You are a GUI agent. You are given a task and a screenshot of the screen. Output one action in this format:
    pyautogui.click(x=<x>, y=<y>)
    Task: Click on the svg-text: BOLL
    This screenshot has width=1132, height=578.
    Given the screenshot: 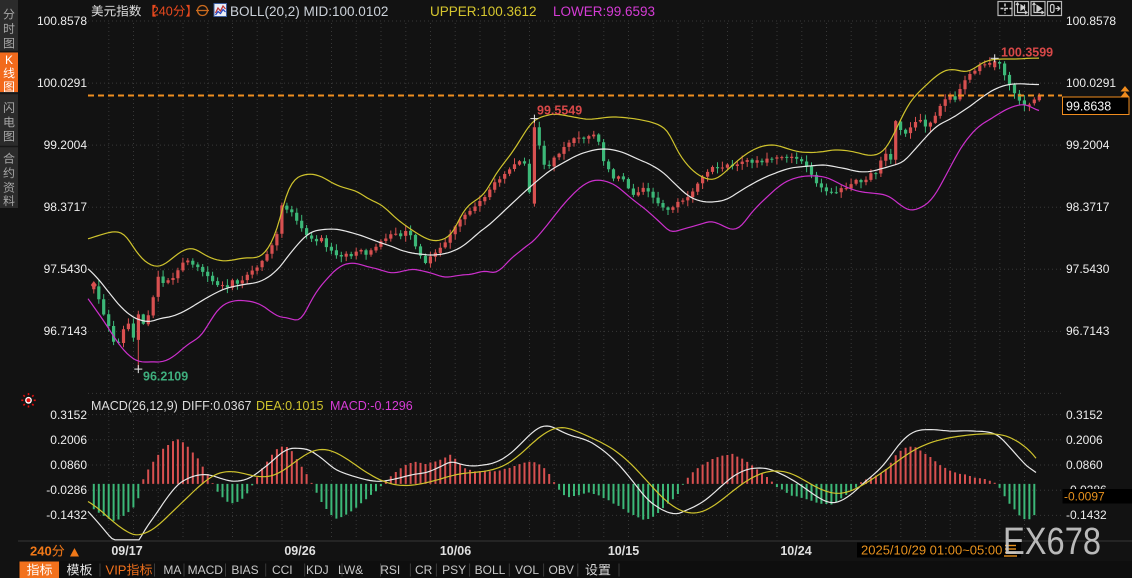 What is the action you would take?
    pyautogui.click(x=490, y=570)
    